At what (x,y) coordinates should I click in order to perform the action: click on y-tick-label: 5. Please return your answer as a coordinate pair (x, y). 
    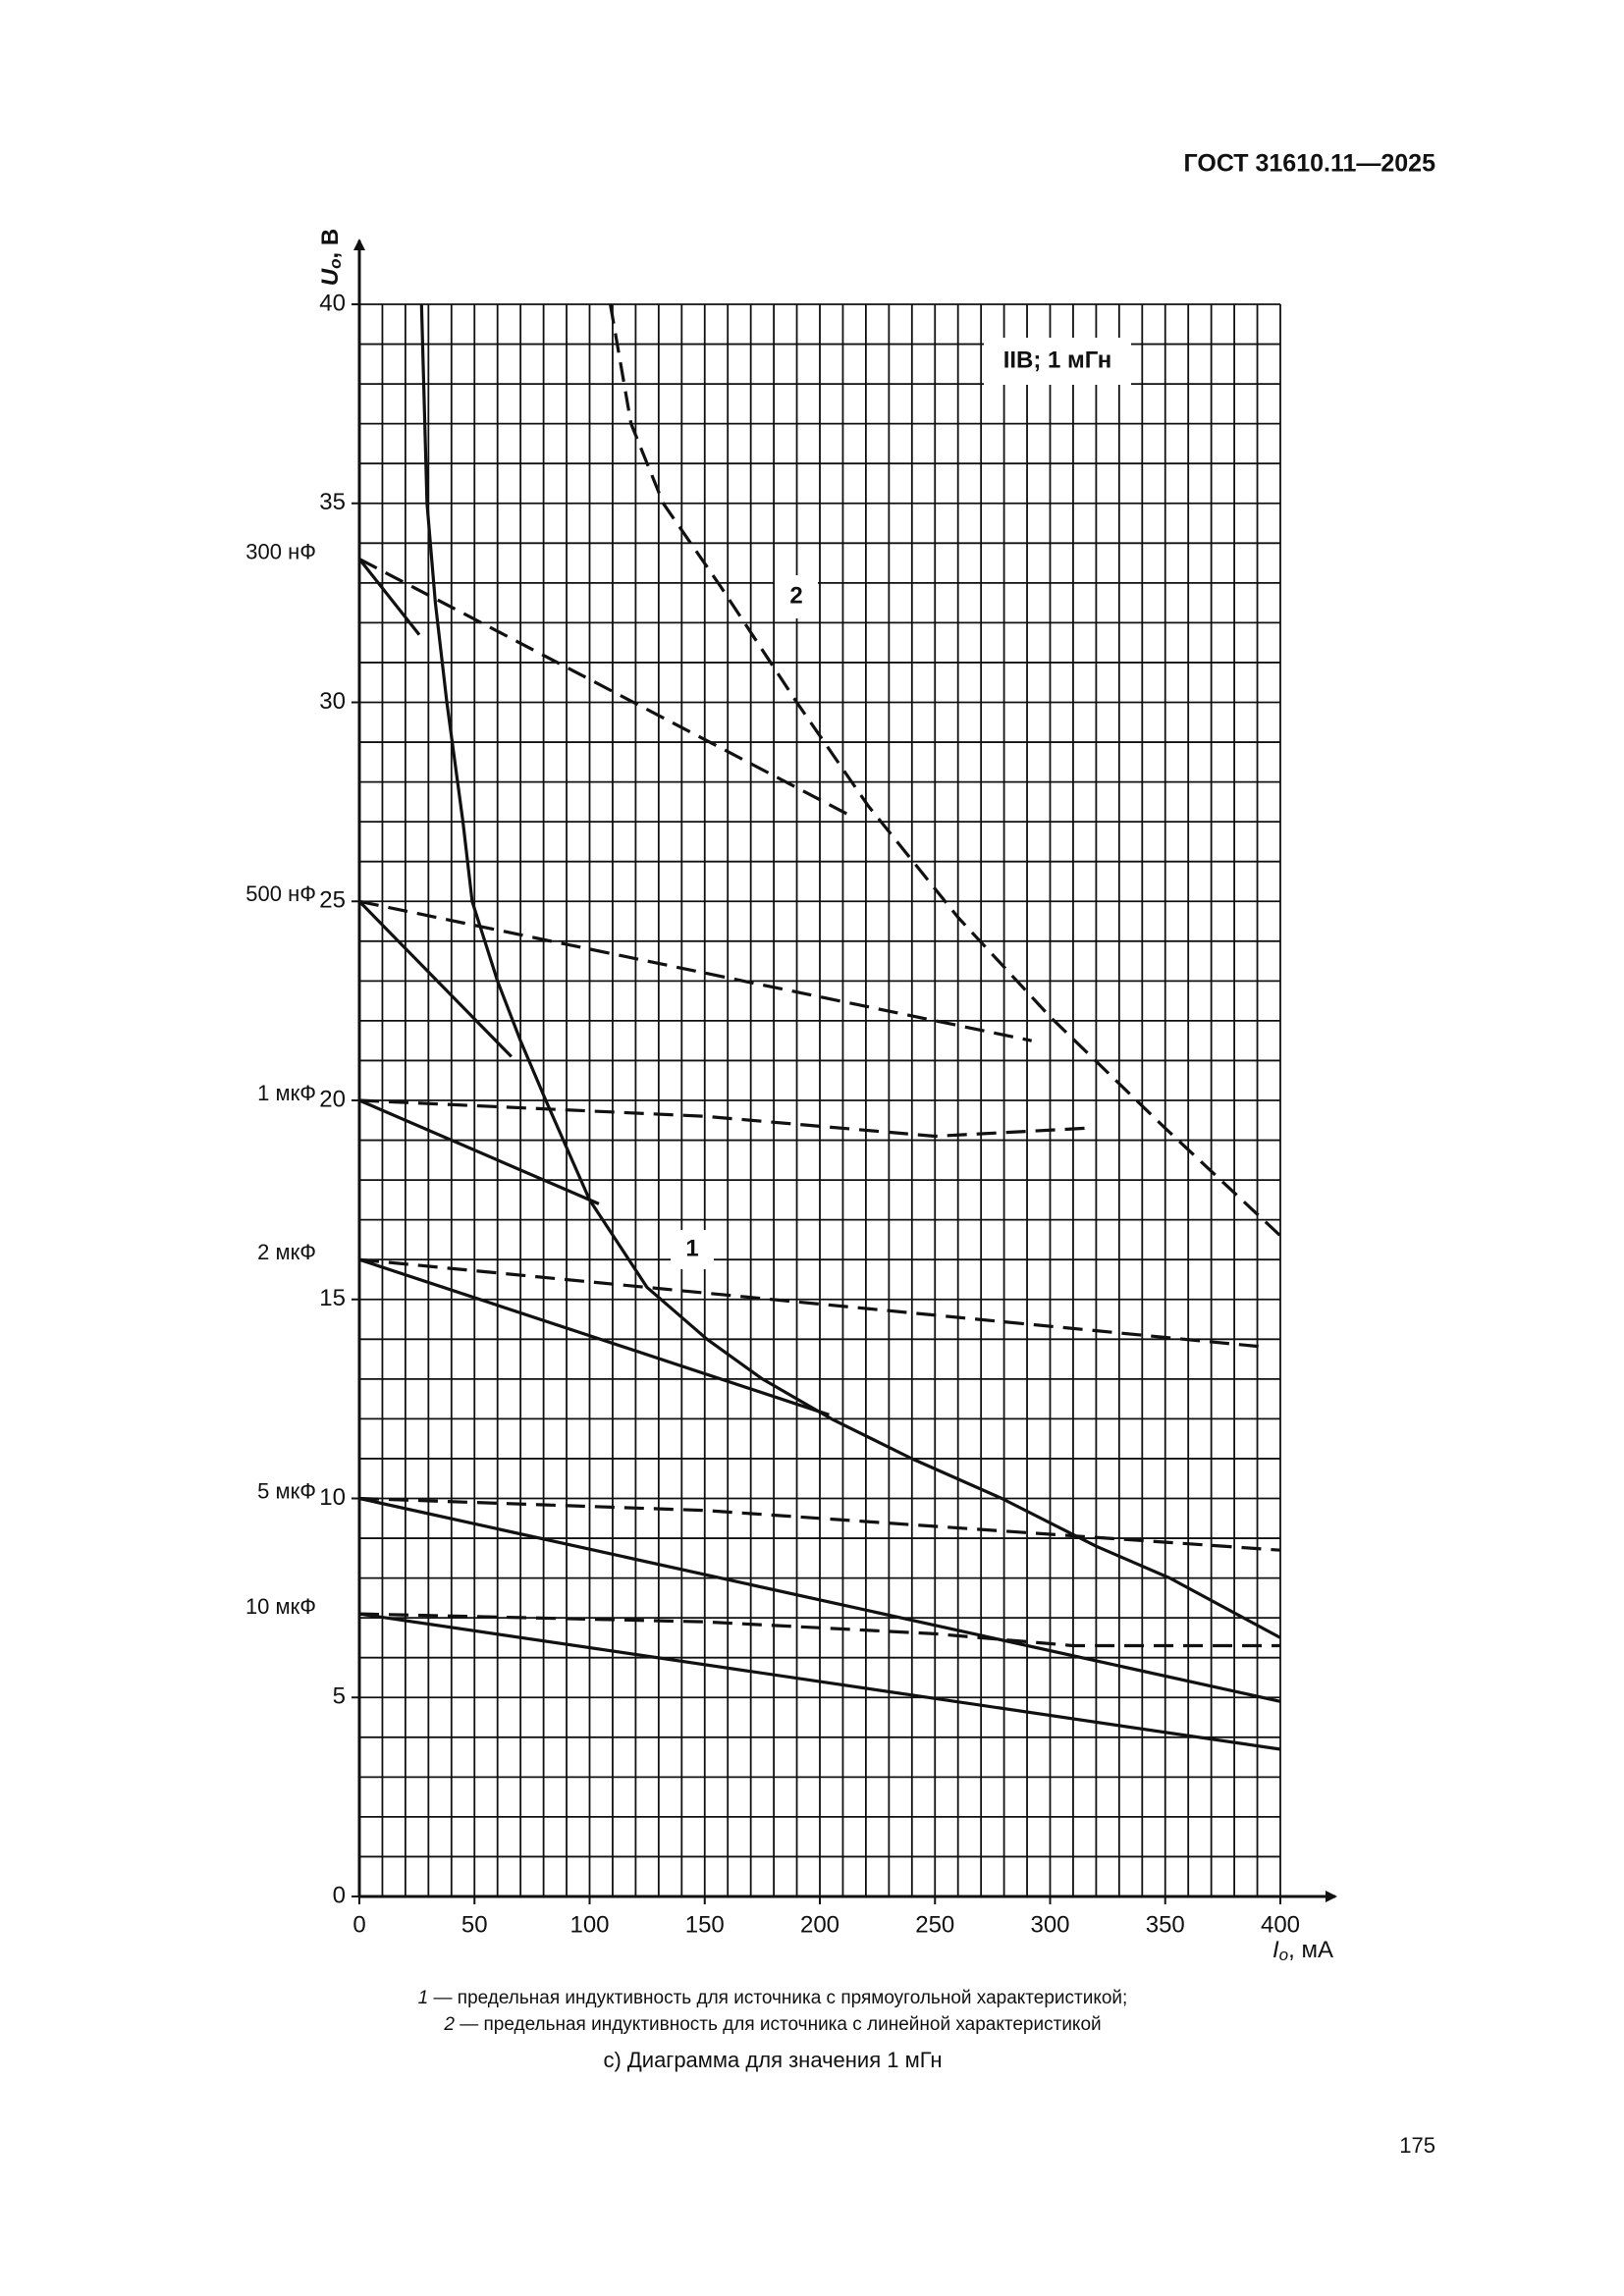
    Looking at the image, I should click on (339, 1696).